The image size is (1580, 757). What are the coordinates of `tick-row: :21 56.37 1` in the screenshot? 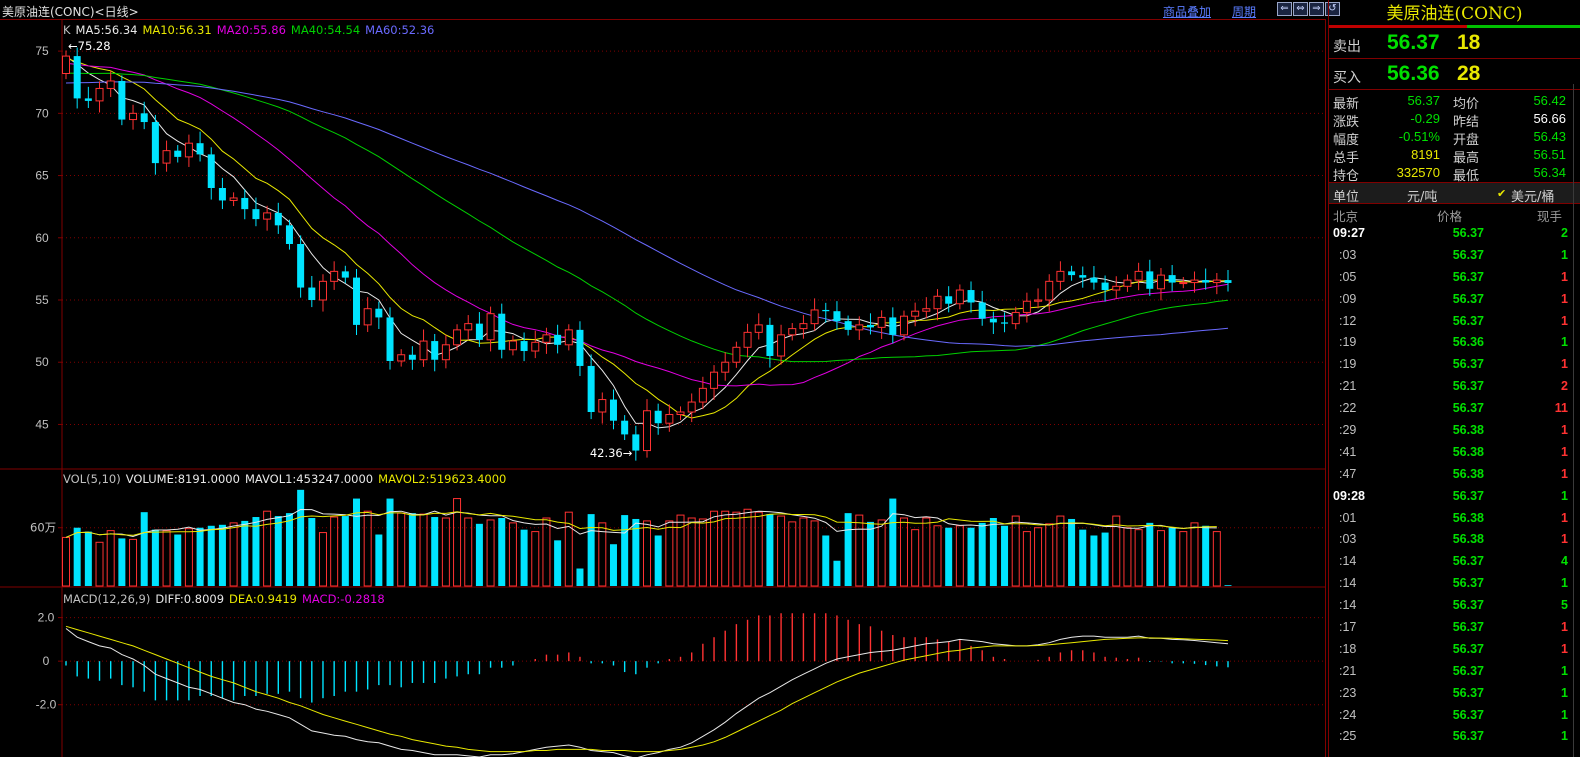 It's located at (1454, 671).